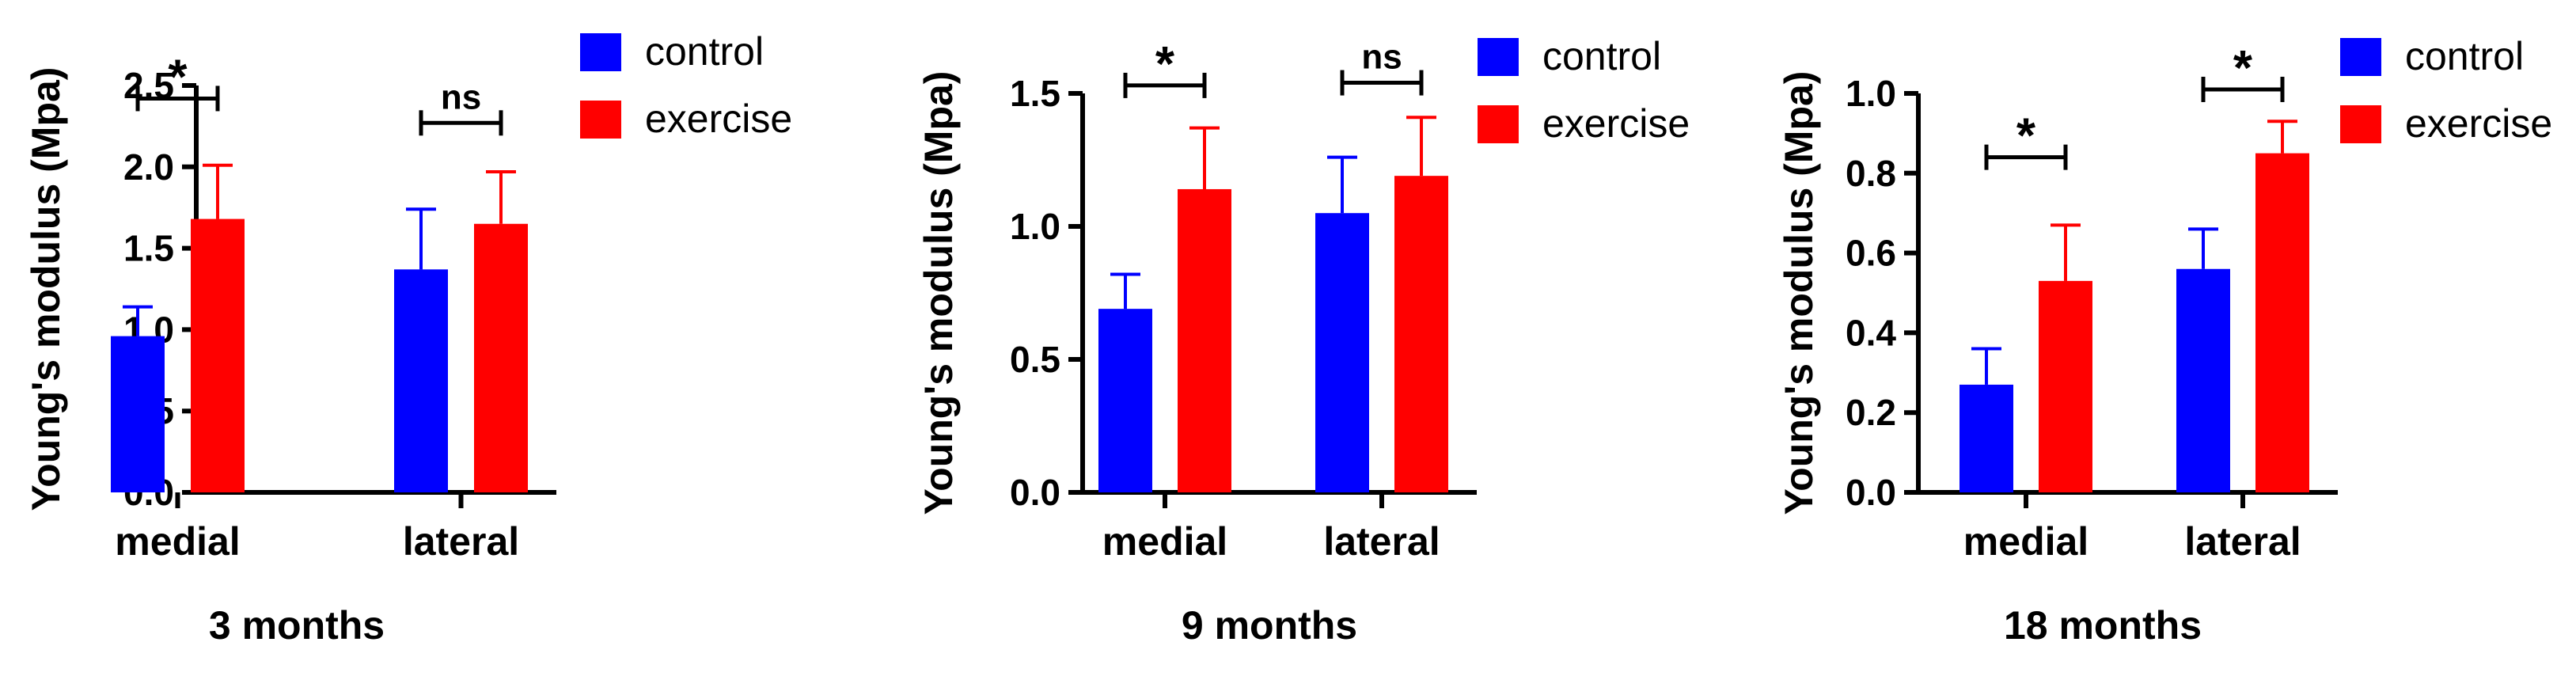 The height and width of the screenshot is (680, 2576). Describe the element at coordinates (1871, 332) in the screenshot. I see `y-tick-label: 0.4` at that location.